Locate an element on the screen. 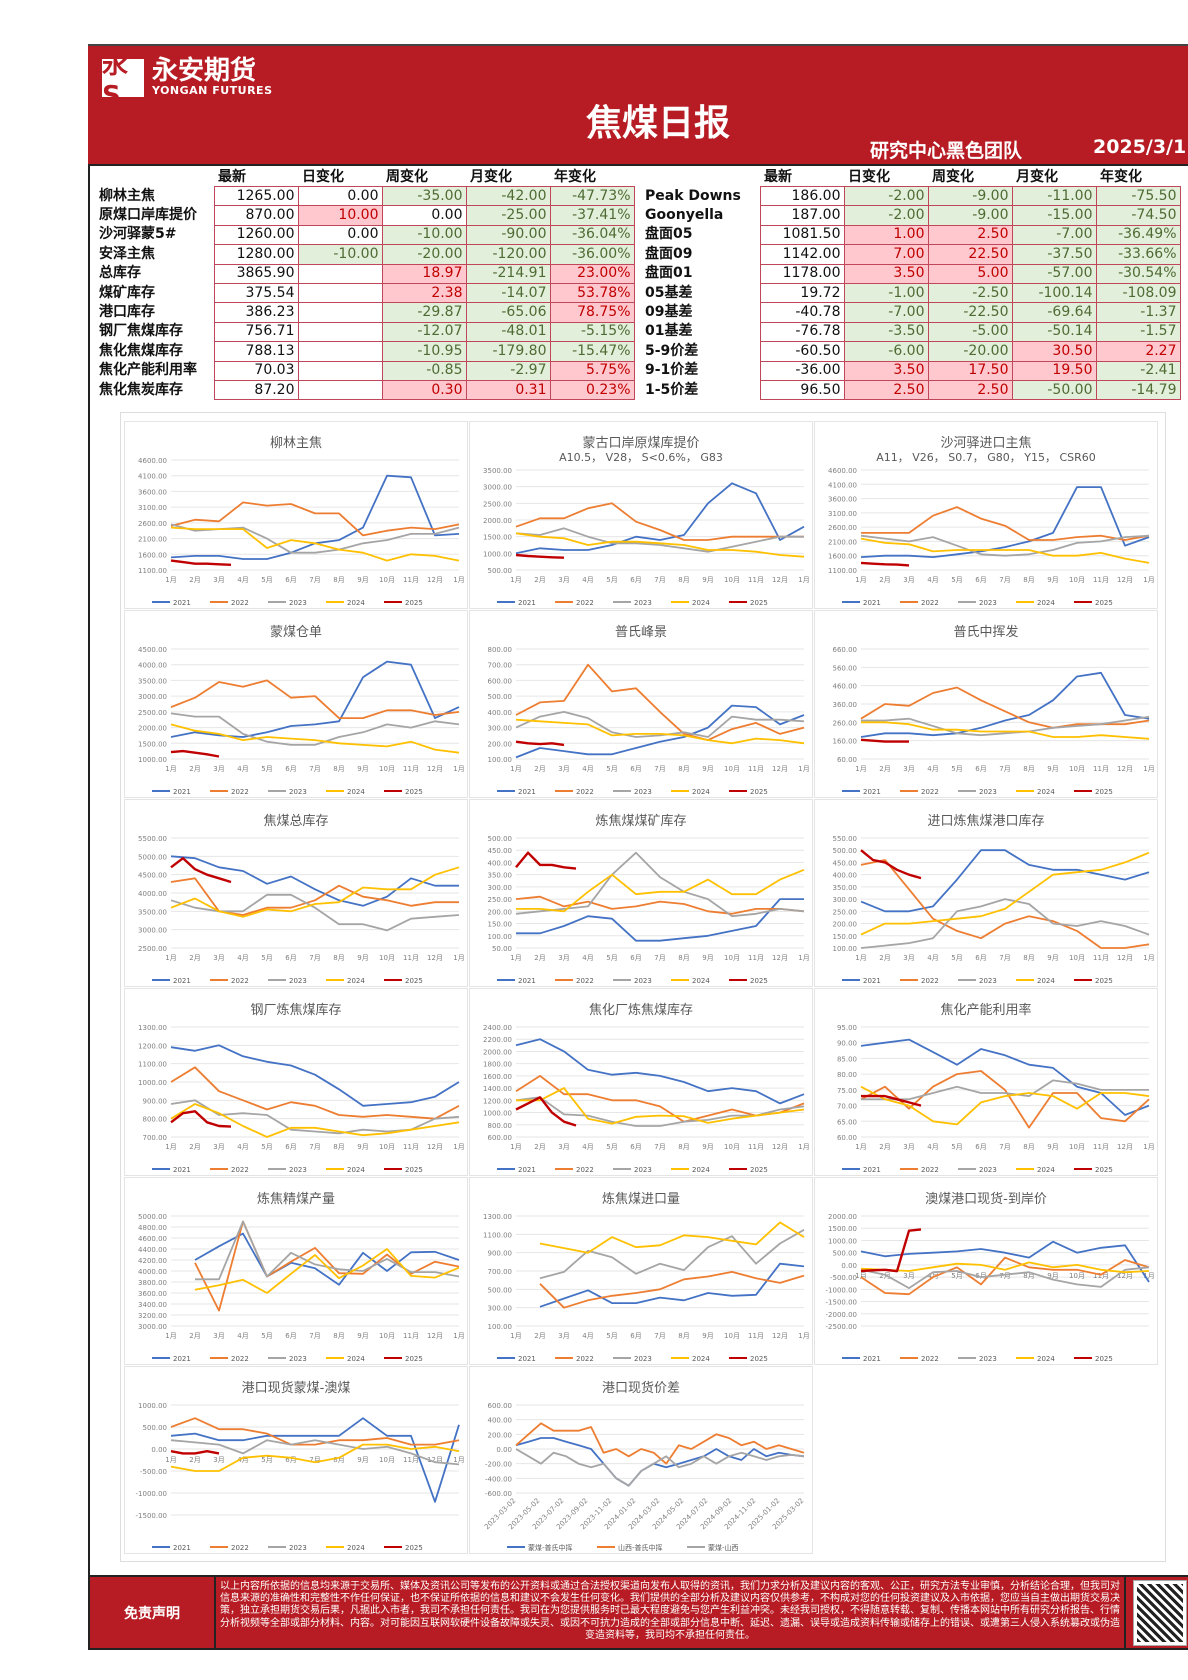 The width and height of the screenshot is (1188, 1680). row-label: 焦化焦炭库存 is located at coordinates (141, 389).